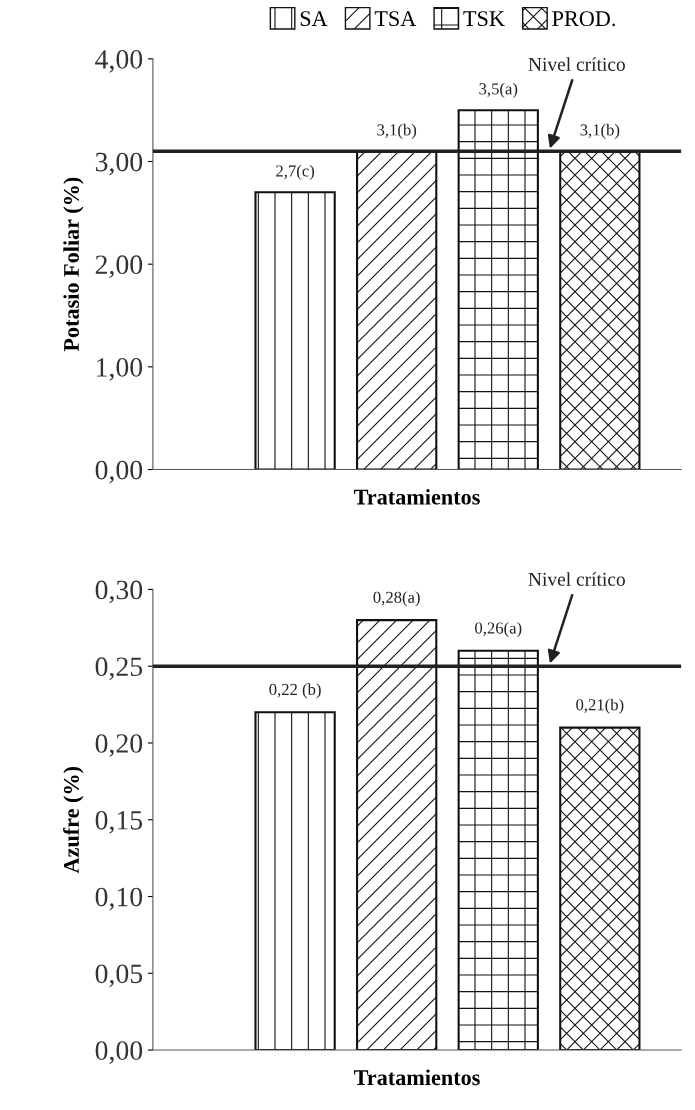 The height and width of the screenshot is (1110, 695). Describe the element at coordinates (396, 599) in the screenshot. I see `data-label: 0,28(a)` at that location.